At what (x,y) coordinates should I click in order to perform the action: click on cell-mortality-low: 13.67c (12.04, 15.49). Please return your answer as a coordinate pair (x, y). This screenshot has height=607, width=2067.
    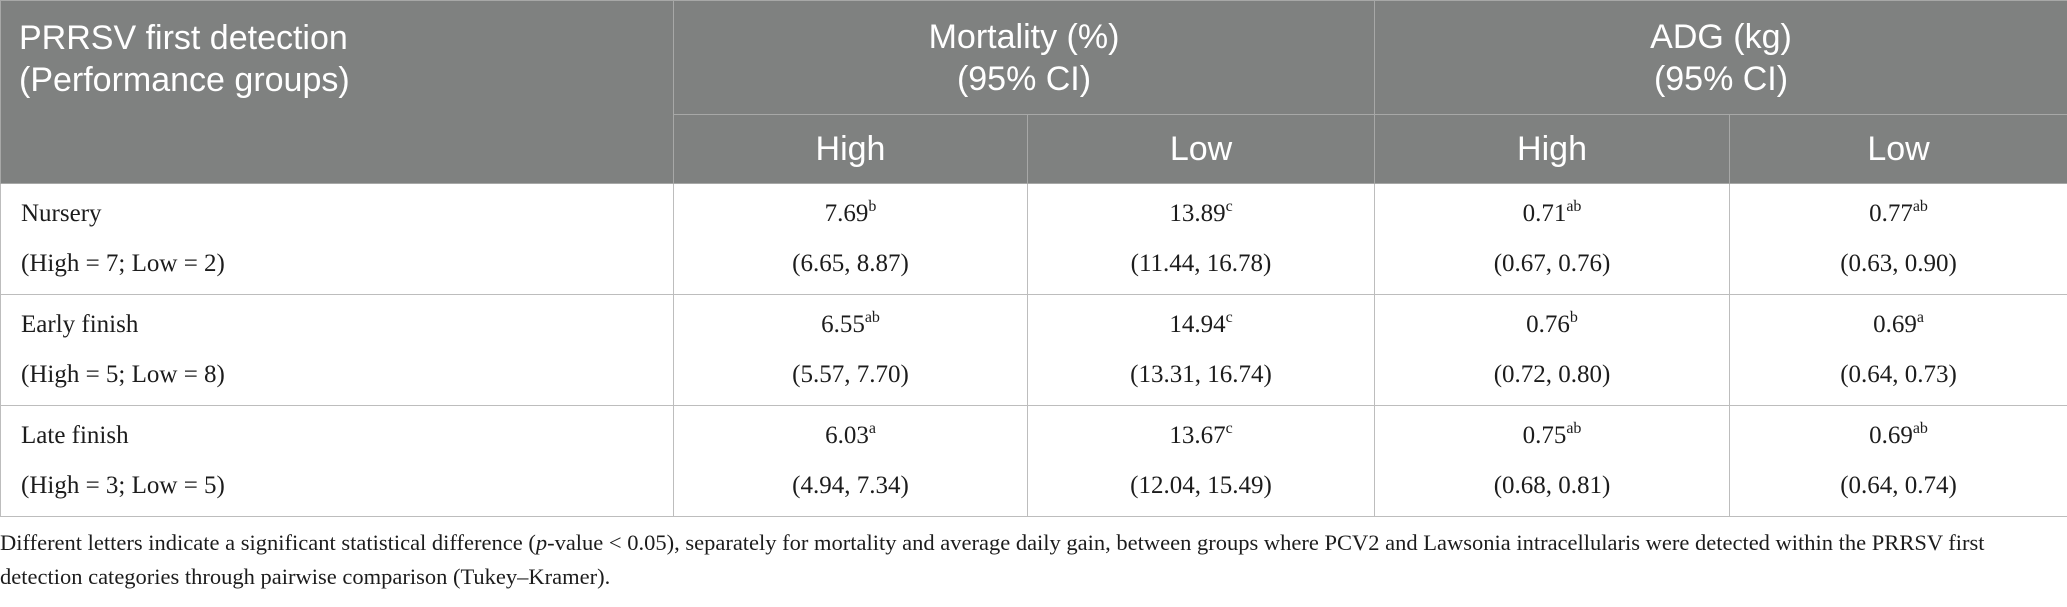
    Looking at the image, I should click on (1201, 461).